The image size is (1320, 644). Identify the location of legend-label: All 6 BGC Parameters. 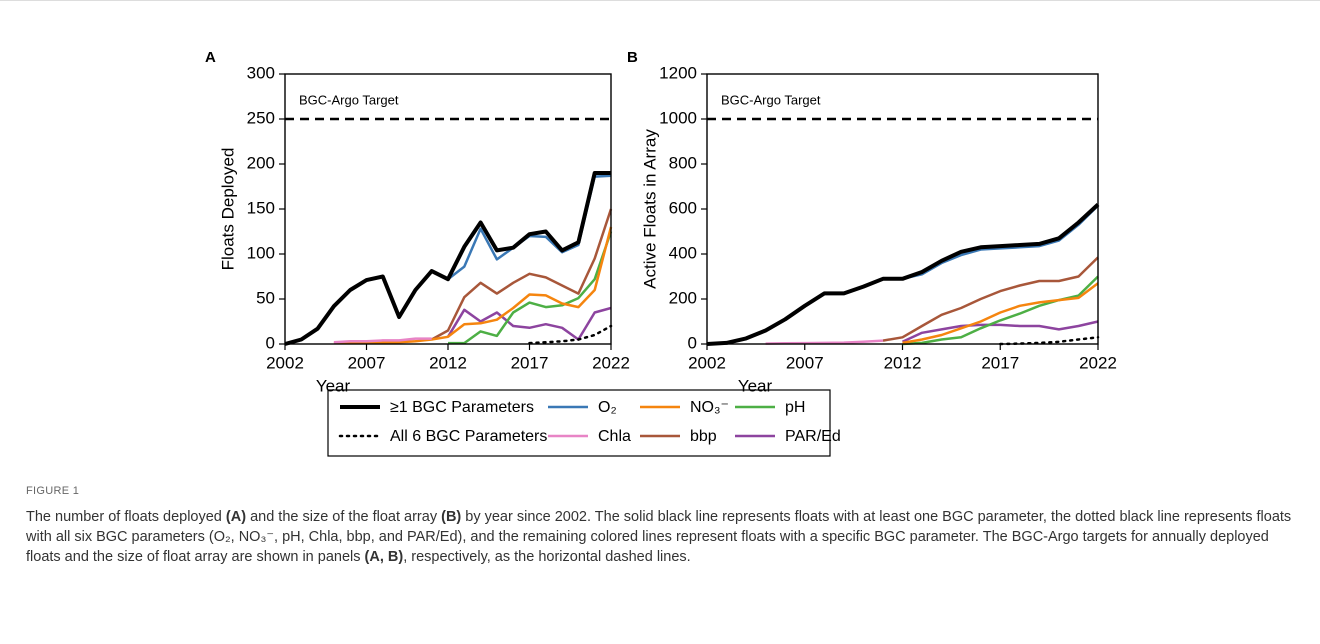
(468, 436).